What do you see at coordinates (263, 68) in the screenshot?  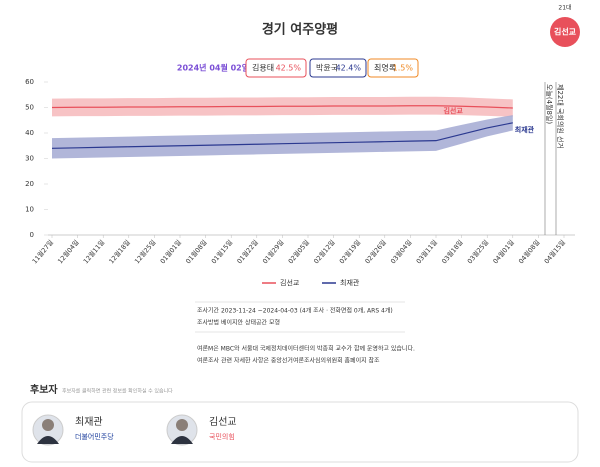 I see `poll-name: 김용태` at bounding box center [263, 68].